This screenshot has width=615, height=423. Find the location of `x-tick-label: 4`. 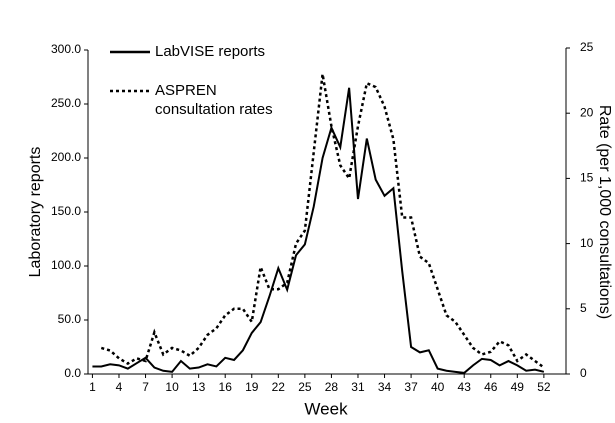

x-tick-label: 4 is located at coordinates (119, 387).